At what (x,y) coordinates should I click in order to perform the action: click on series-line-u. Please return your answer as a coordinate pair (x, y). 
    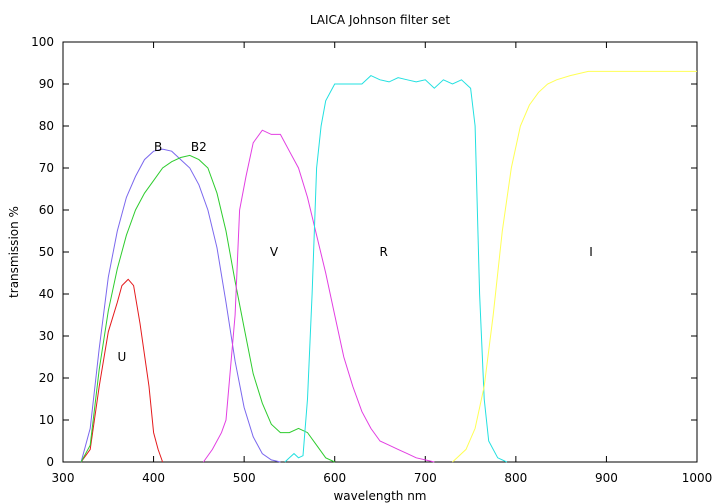
    Looking at the image, I should click on (122, 370).